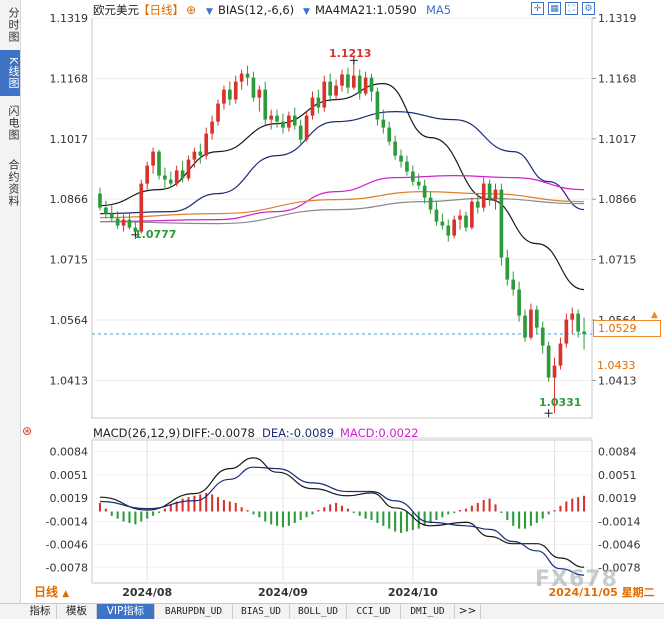  What do you see at coordinates (161, 10) in the screenshot?
I see `period-tag: 【日线】` at bounding box center [161, 10].